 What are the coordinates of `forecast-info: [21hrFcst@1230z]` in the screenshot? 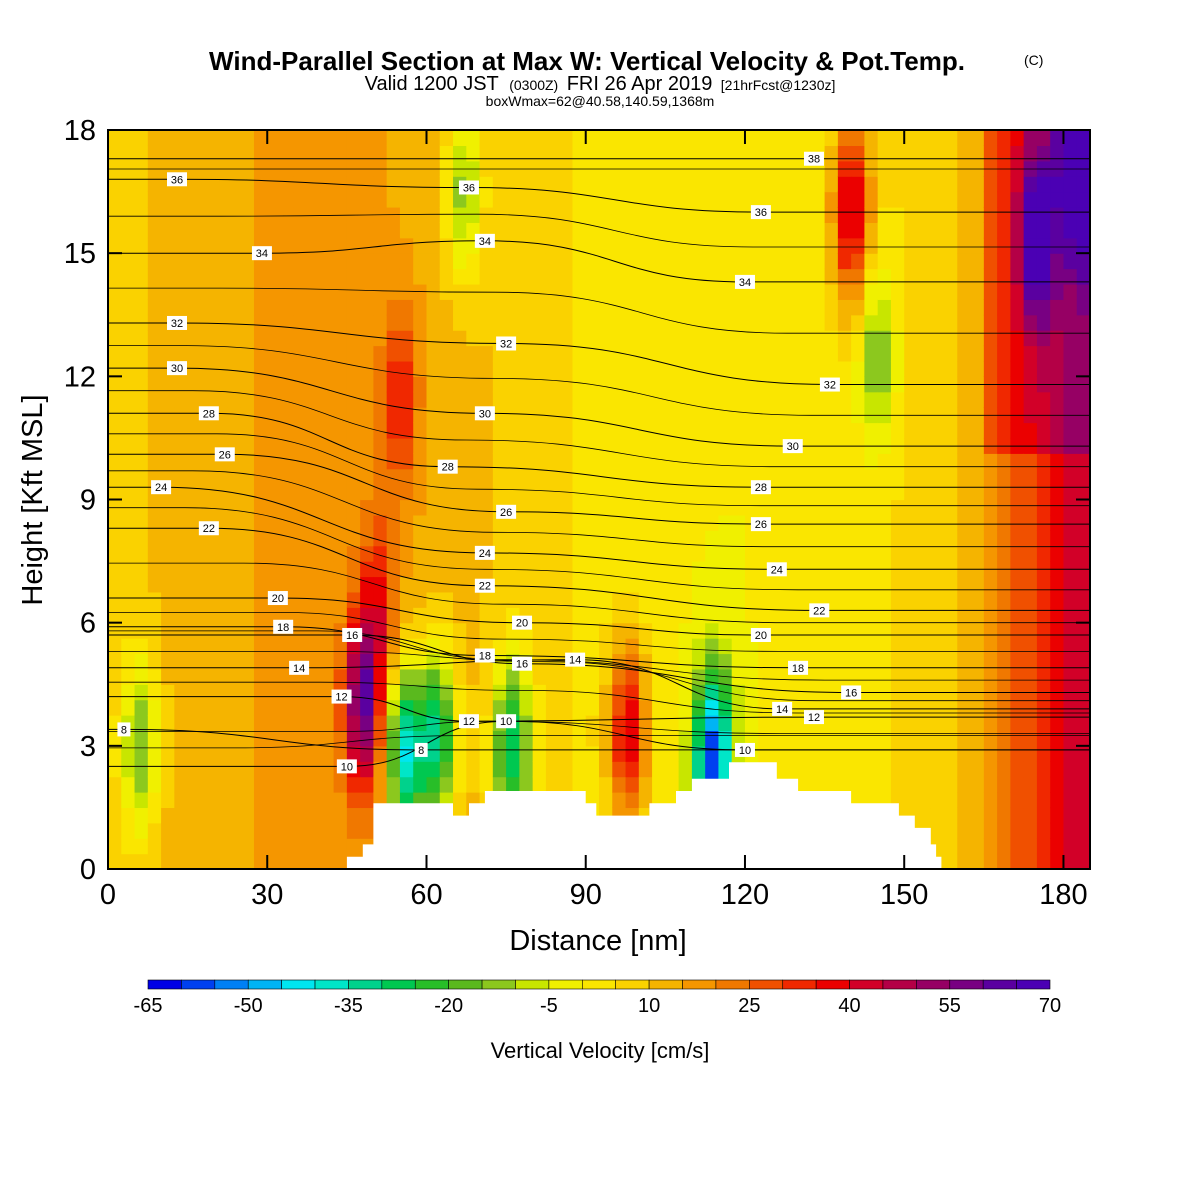 It's located at (778, 85).